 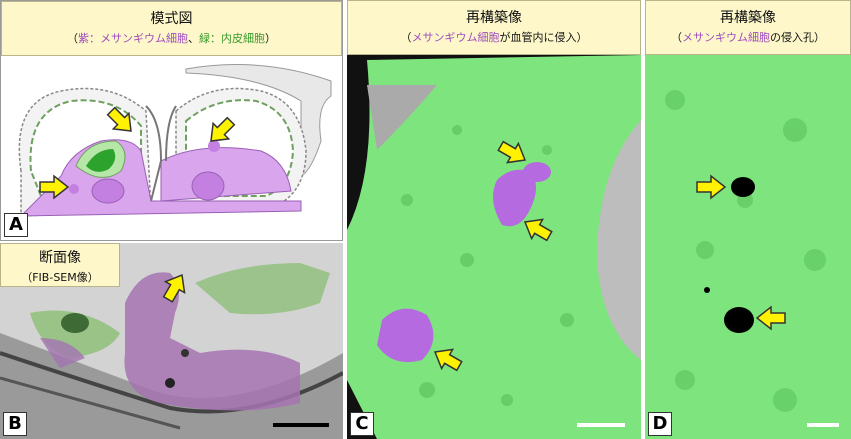 What do you see at coordinates (60, 258) in the screenshot?
I see `title: 断面像` at bounding box center [60, 258].